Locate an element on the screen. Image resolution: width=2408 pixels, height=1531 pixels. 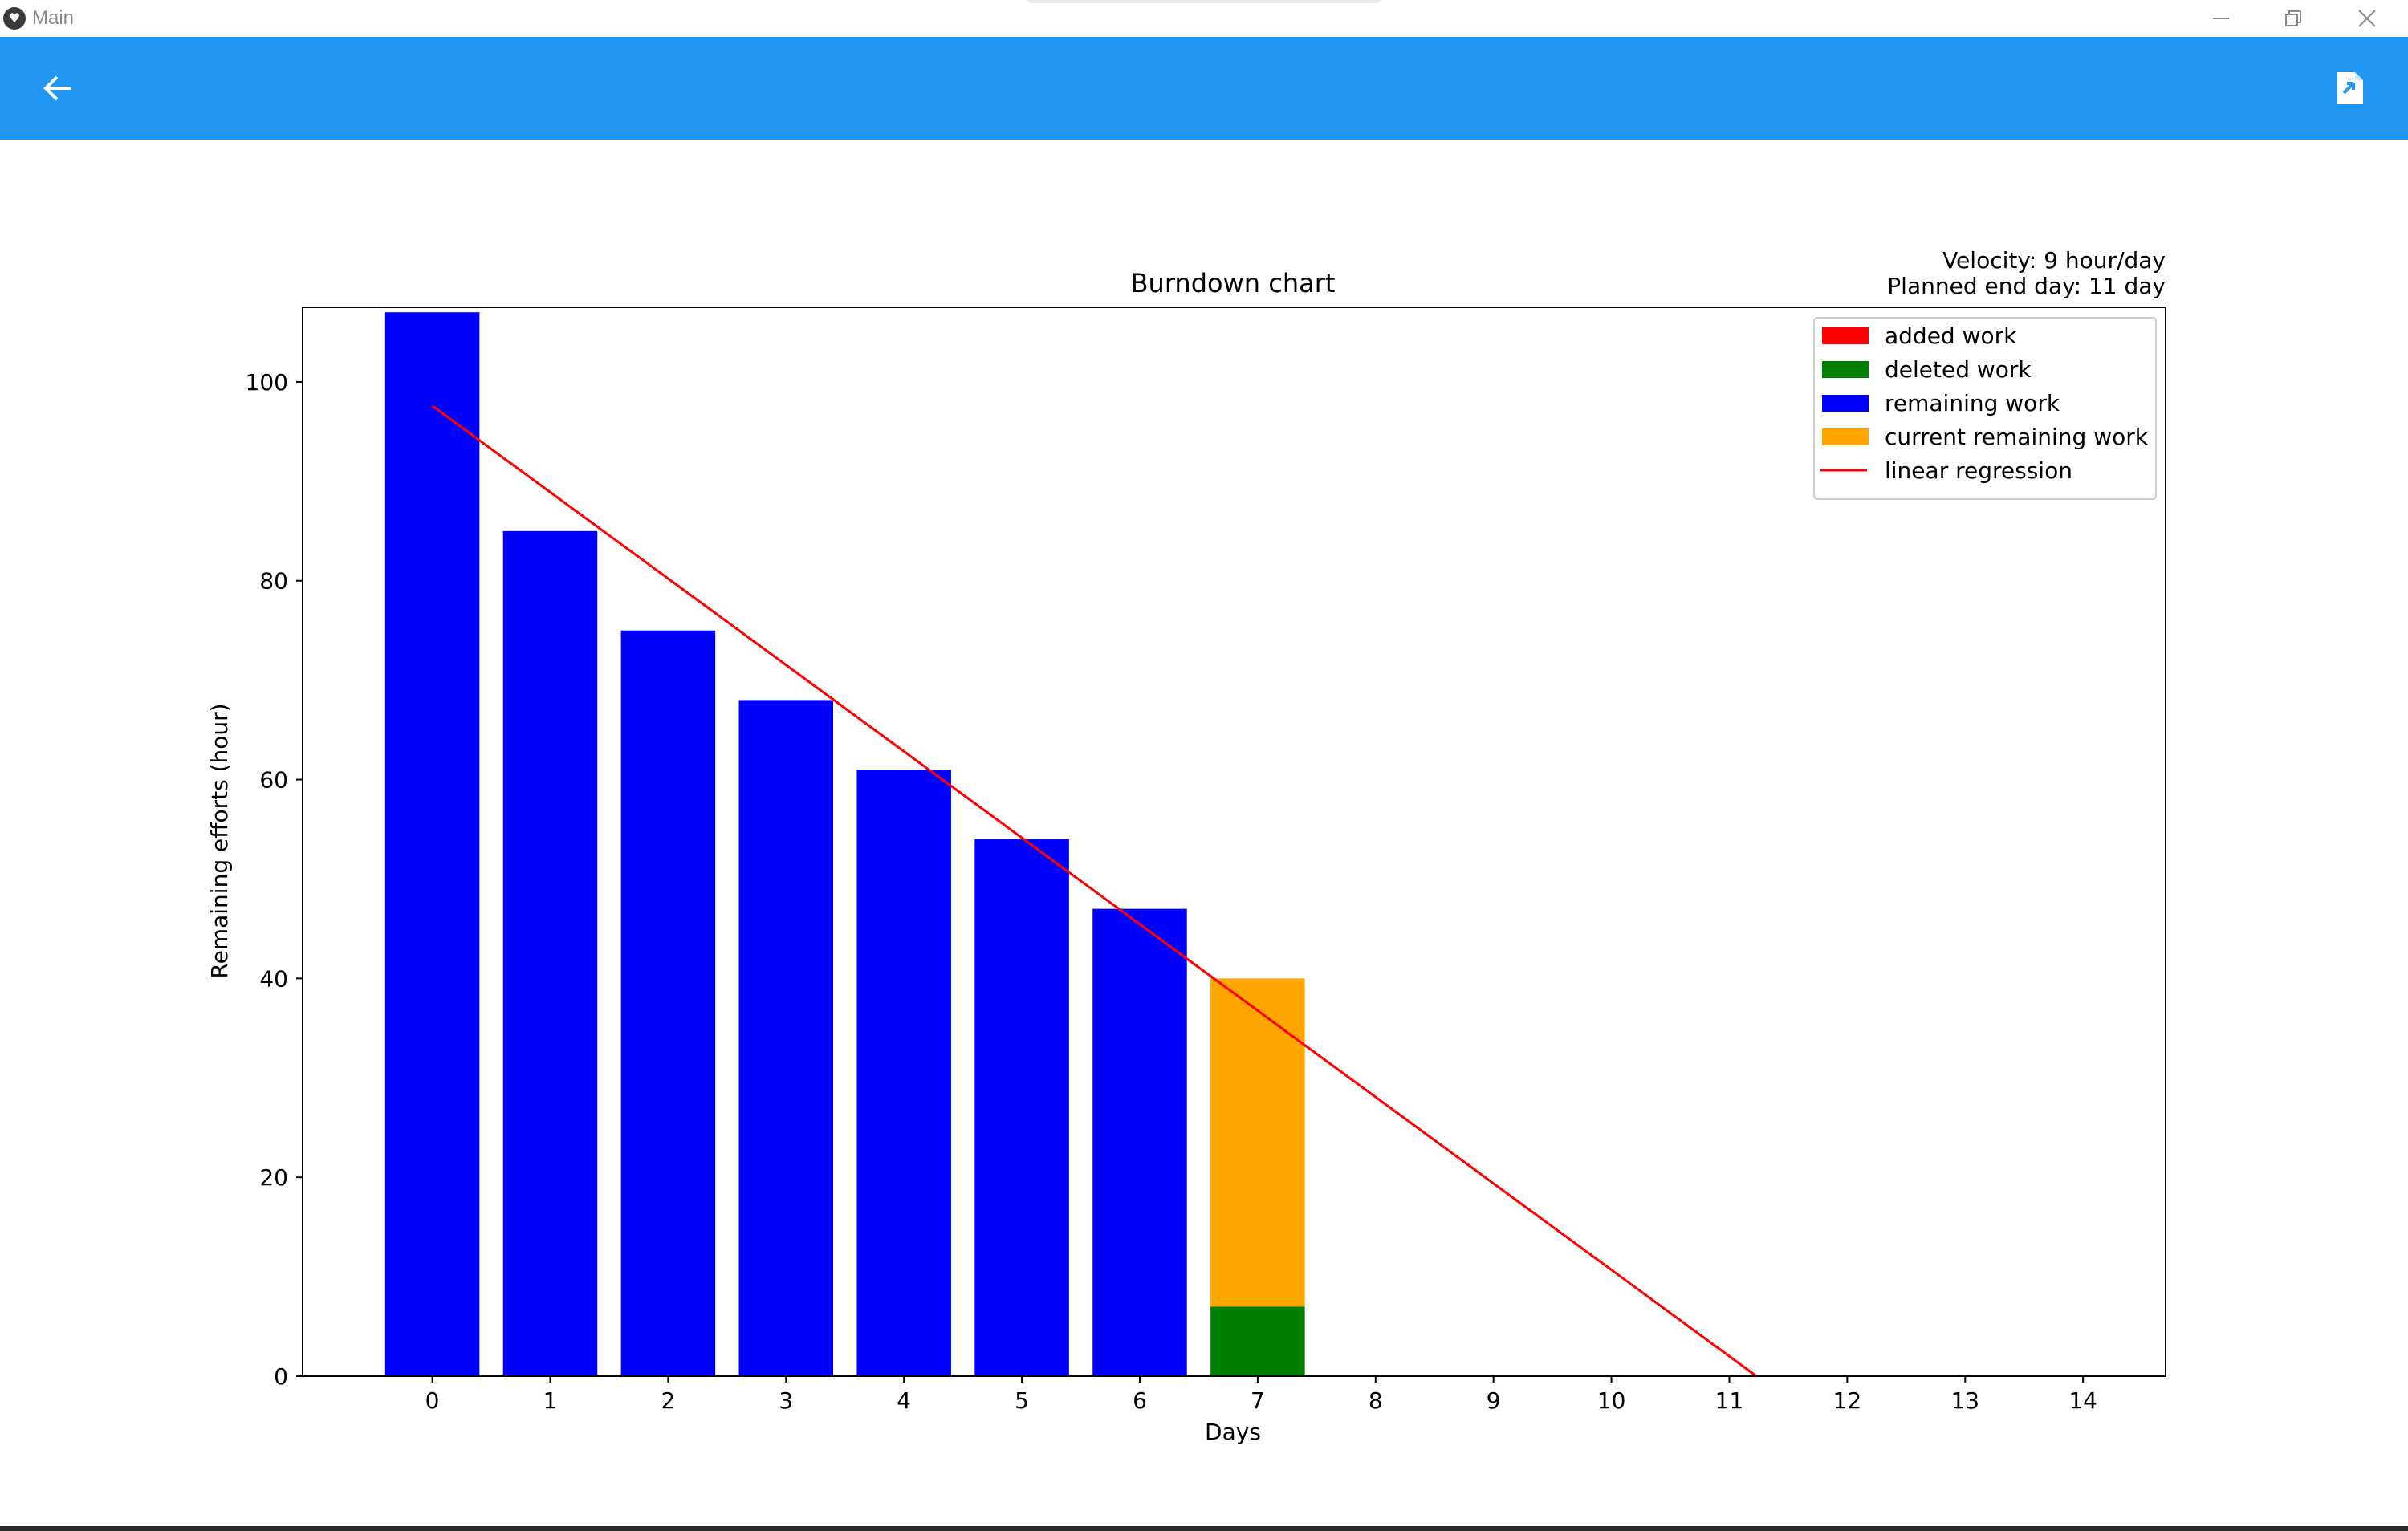
titlebar-tab-handle is located at coordinates (1204, 1).